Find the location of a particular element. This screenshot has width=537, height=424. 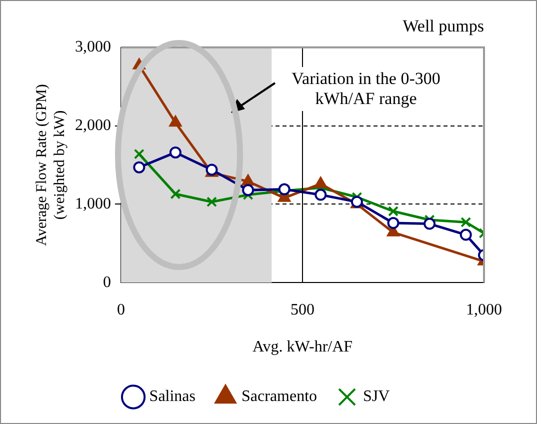

annotation: Variation in the 0-300 kWh/AF range is located at coordinates (366, 89).